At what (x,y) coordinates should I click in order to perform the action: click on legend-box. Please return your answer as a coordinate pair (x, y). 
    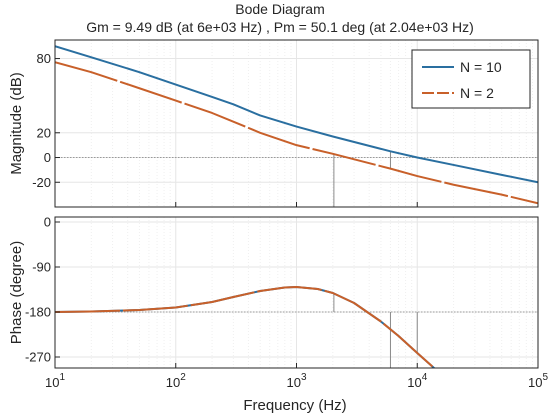
    Looking at the image, I should click on (471, 79).